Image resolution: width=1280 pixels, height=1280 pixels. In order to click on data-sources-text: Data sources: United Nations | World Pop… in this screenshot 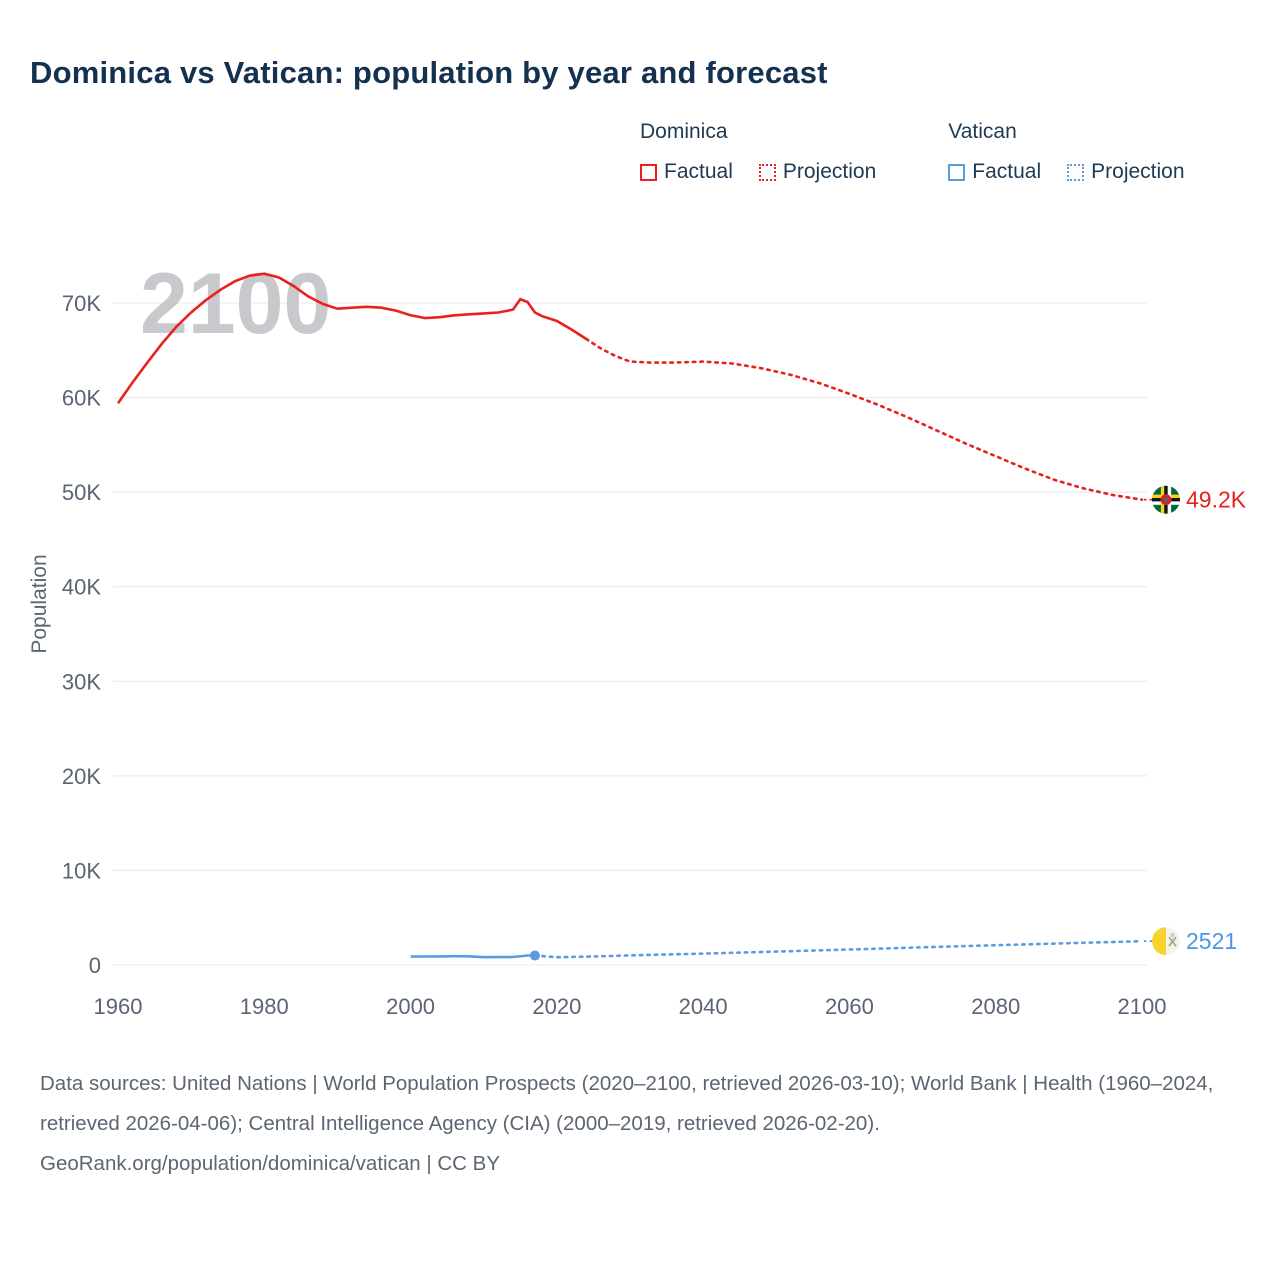, I will do `click(627, 1103)`.